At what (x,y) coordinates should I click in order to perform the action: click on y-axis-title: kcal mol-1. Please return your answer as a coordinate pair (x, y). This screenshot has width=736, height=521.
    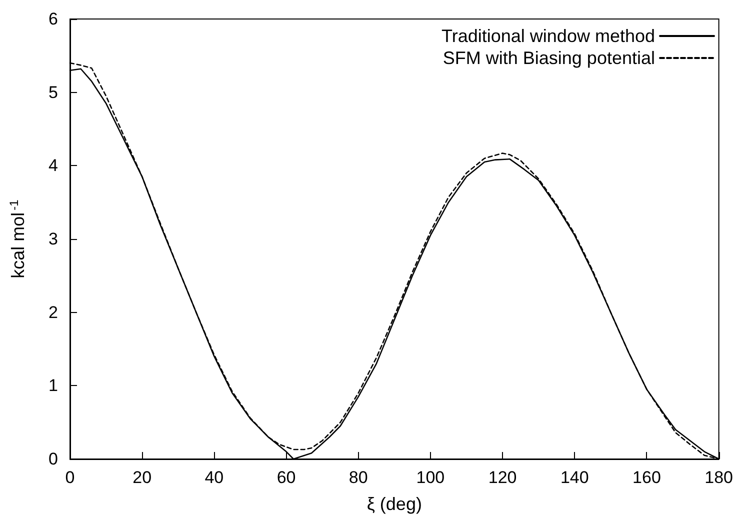
    Looking at the image, I should click on (17, 238).